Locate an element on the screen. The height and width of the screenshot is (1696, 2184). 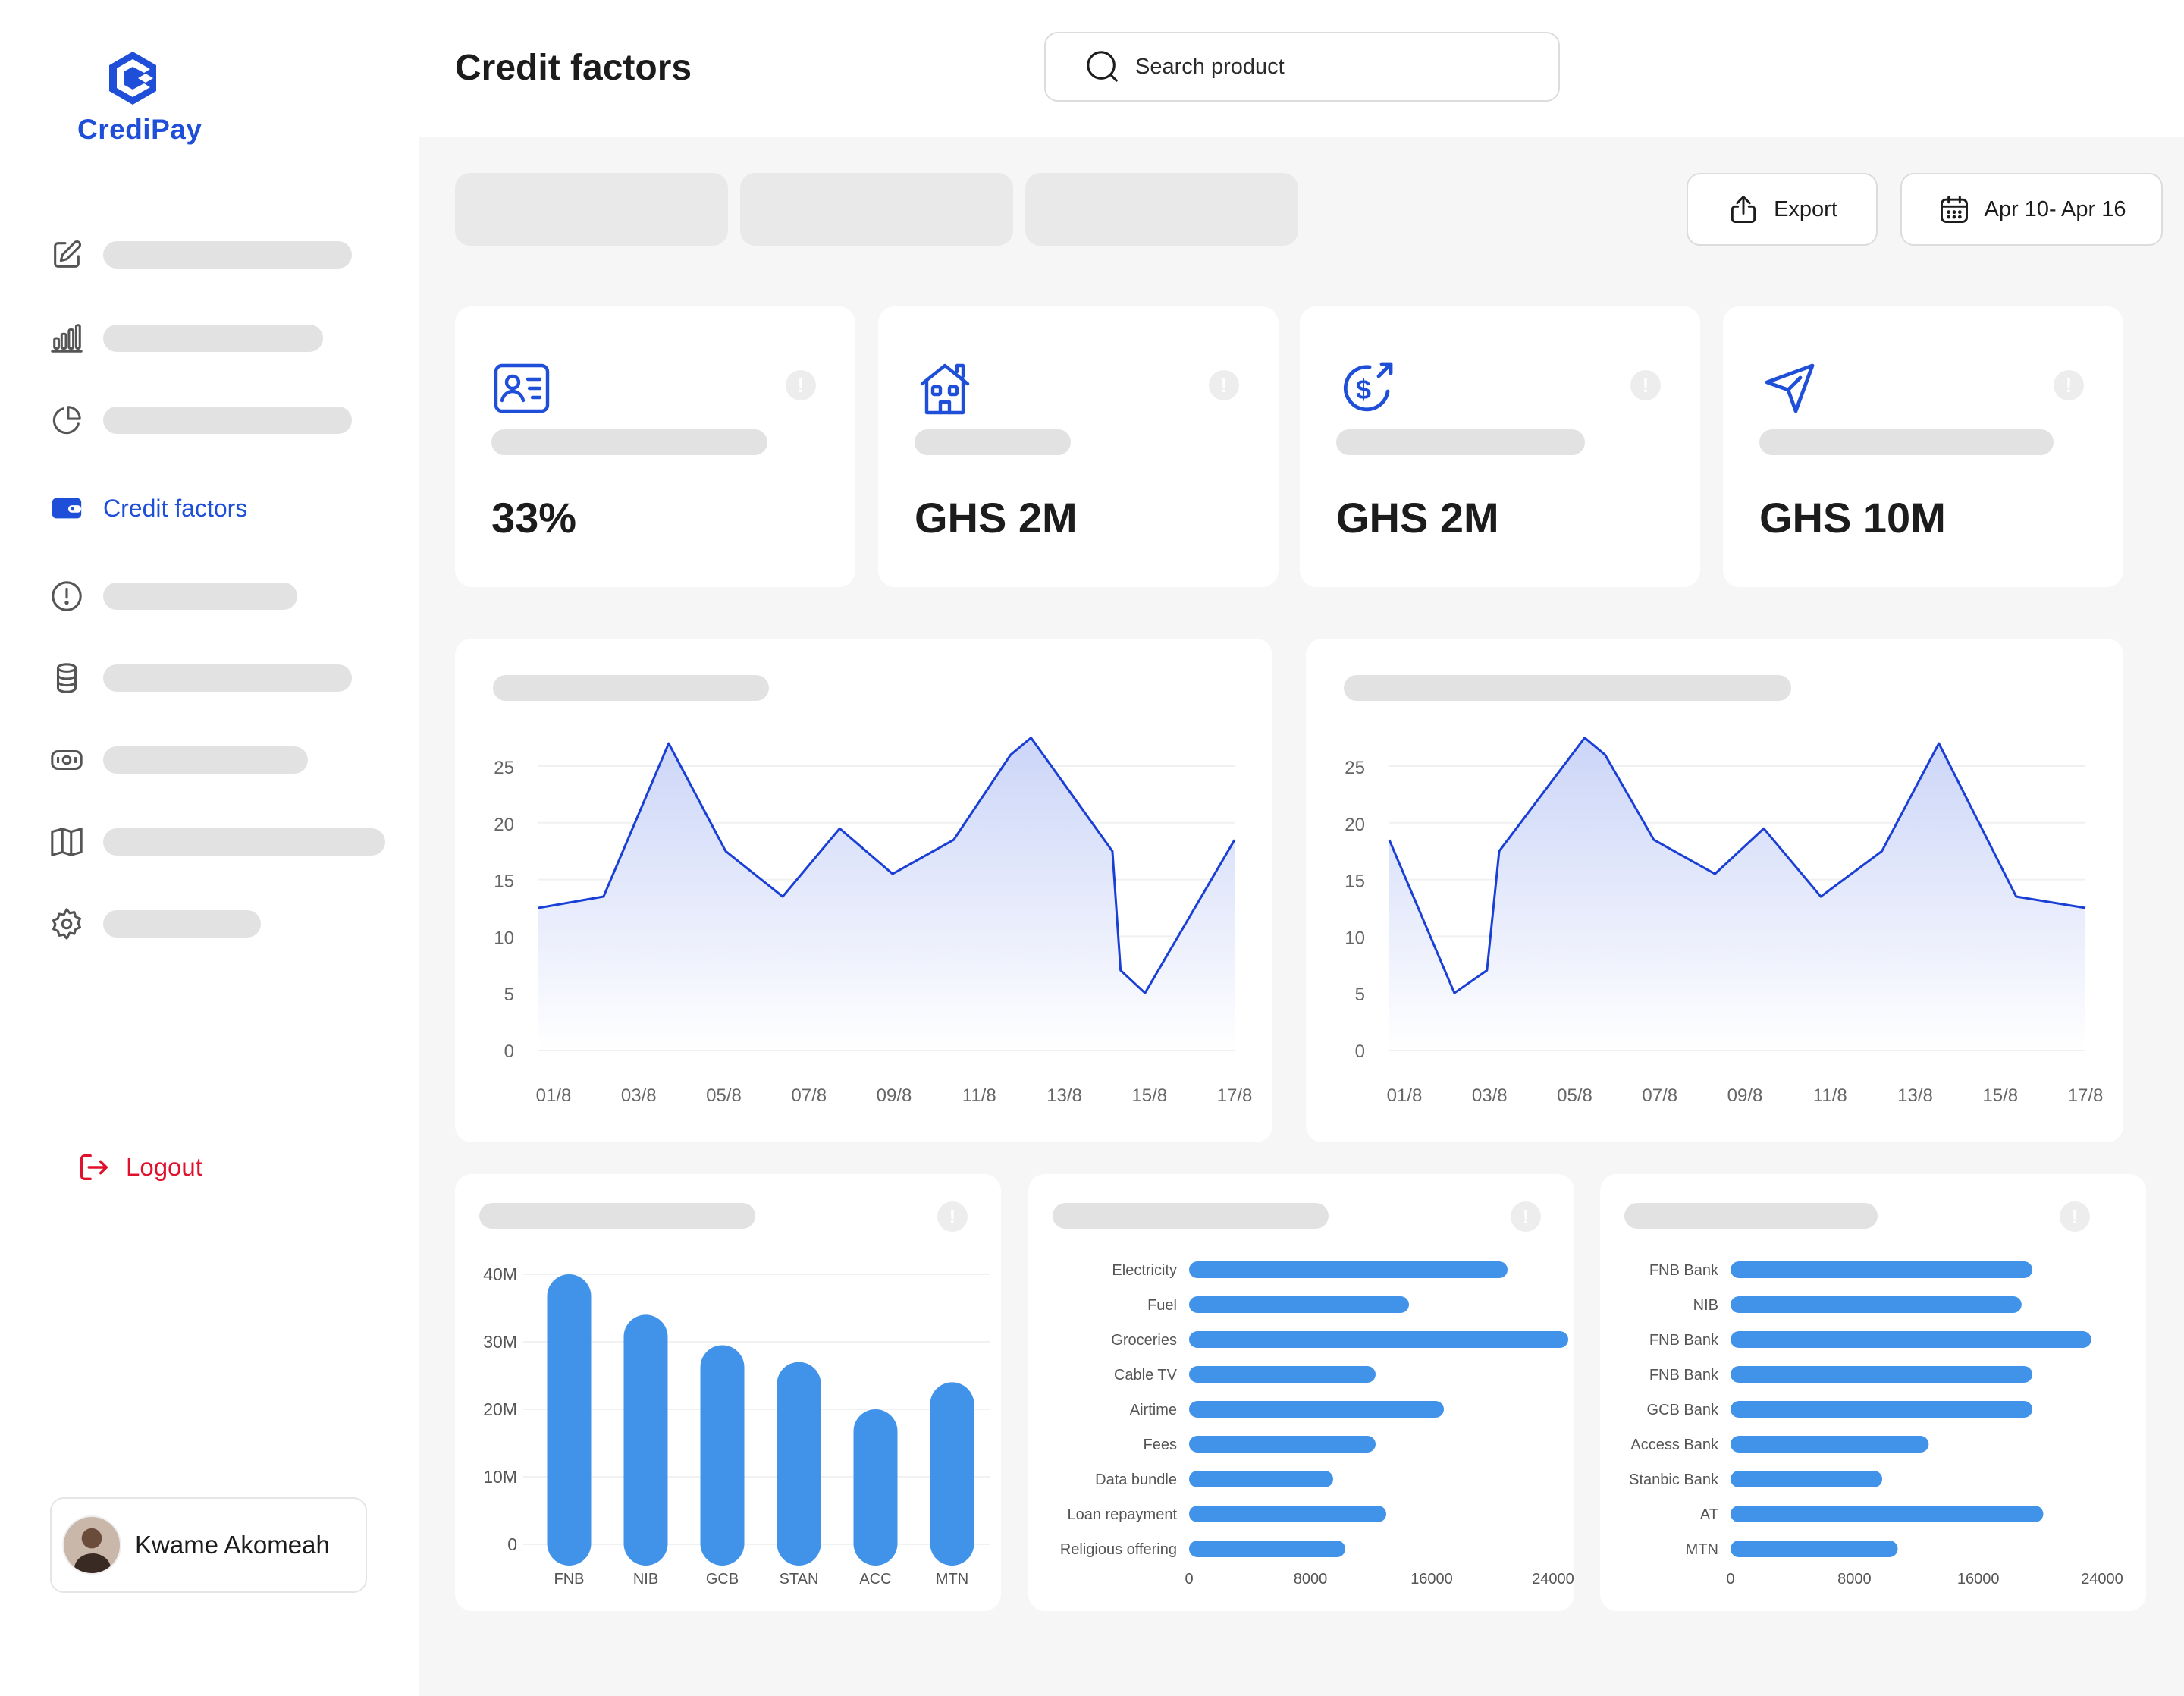
x-tick-label: 05/8 is located at coordinates (1574, 1095).